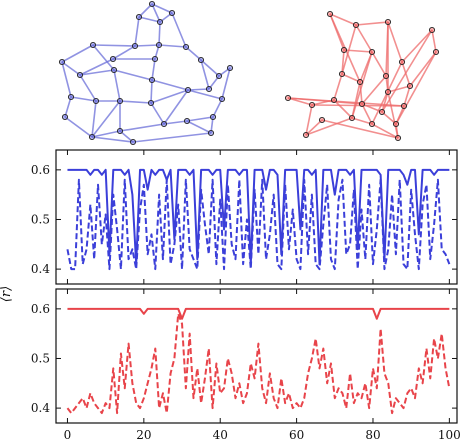 This screenshot has width=474, height=448. I want to click on top-y-tick-label: 0.6, so click(40, 170).